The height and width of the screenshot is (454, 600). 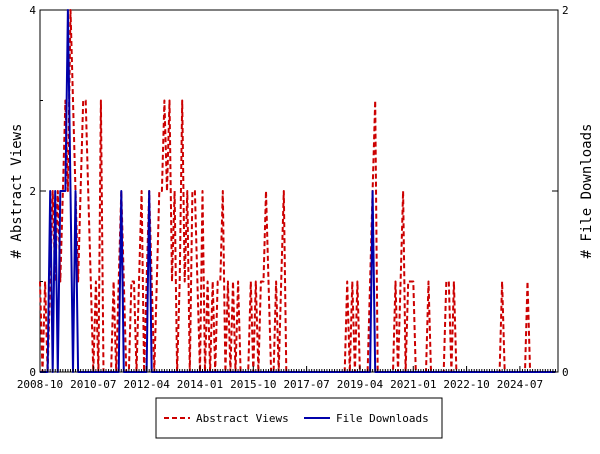 I want to click on x-tick-label: 2014-01, so click(x=200, y=384).